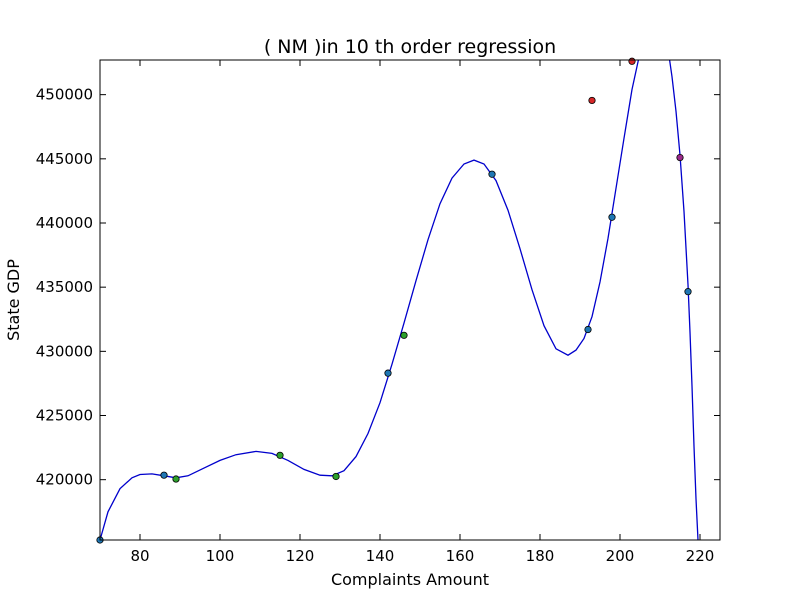  I want to click on x-tick-label: 120, so click(300, 556).